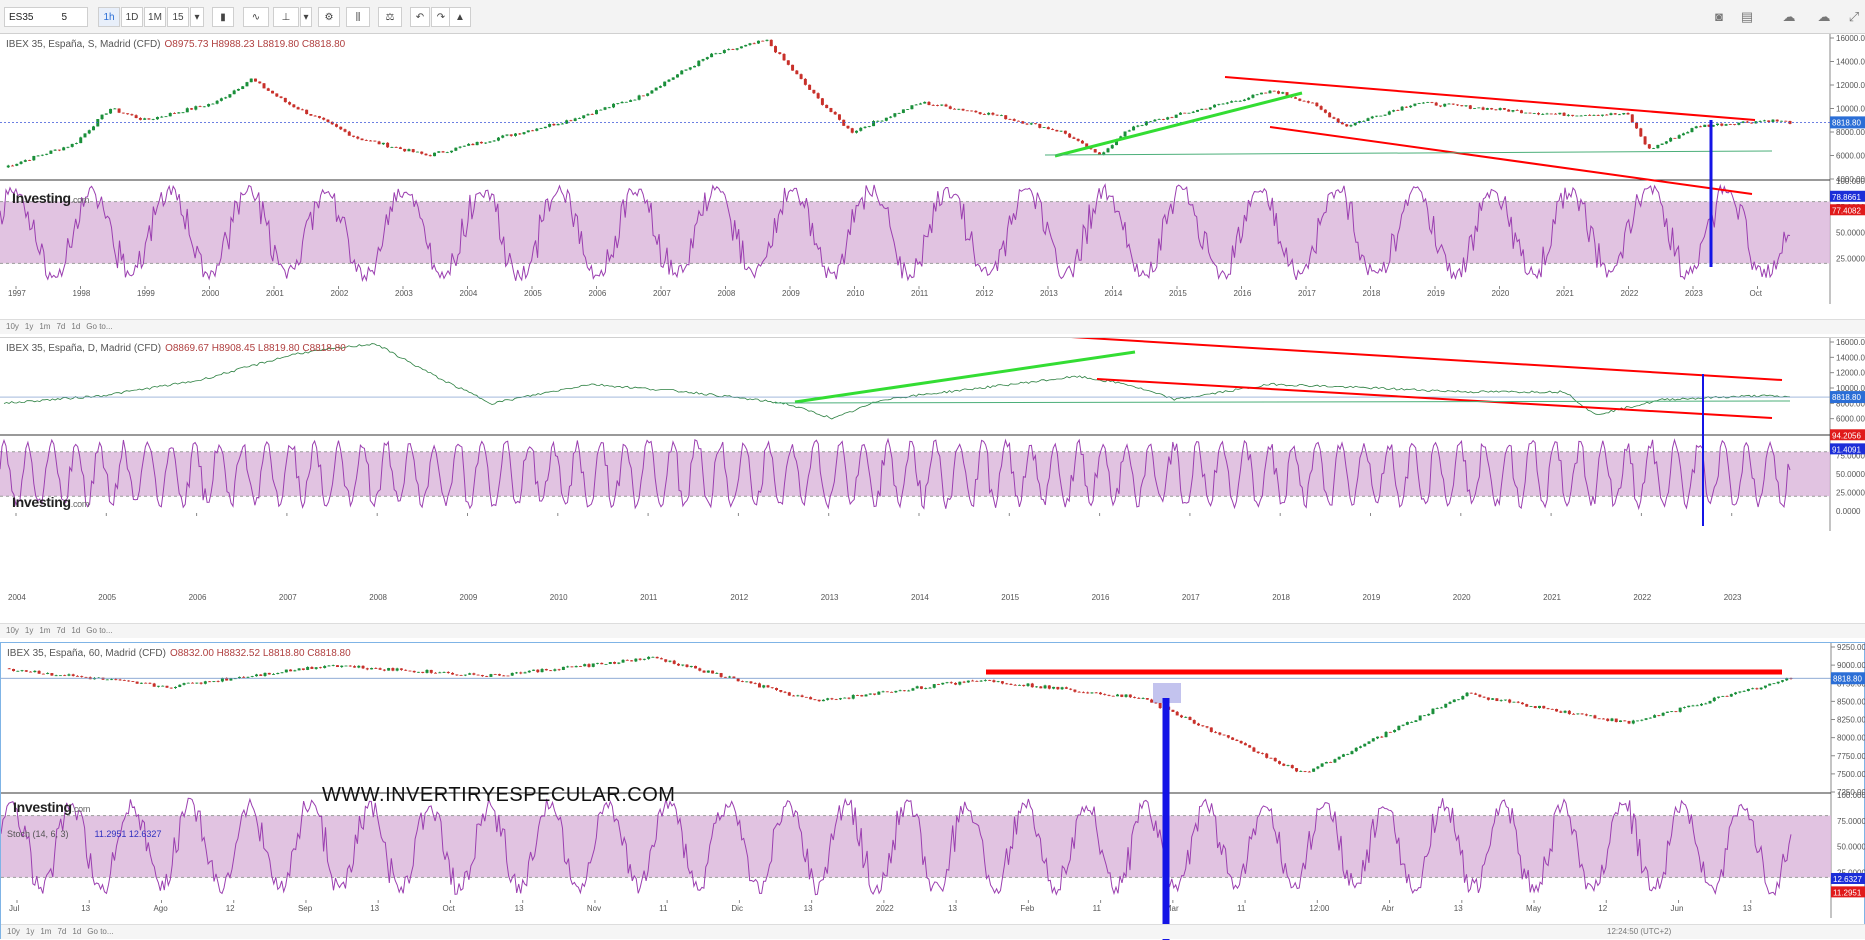 Image resolution: width=1865 pixels, height=940 pixels. I want to click on symbol-input: ES35 5, so click(46, 17).